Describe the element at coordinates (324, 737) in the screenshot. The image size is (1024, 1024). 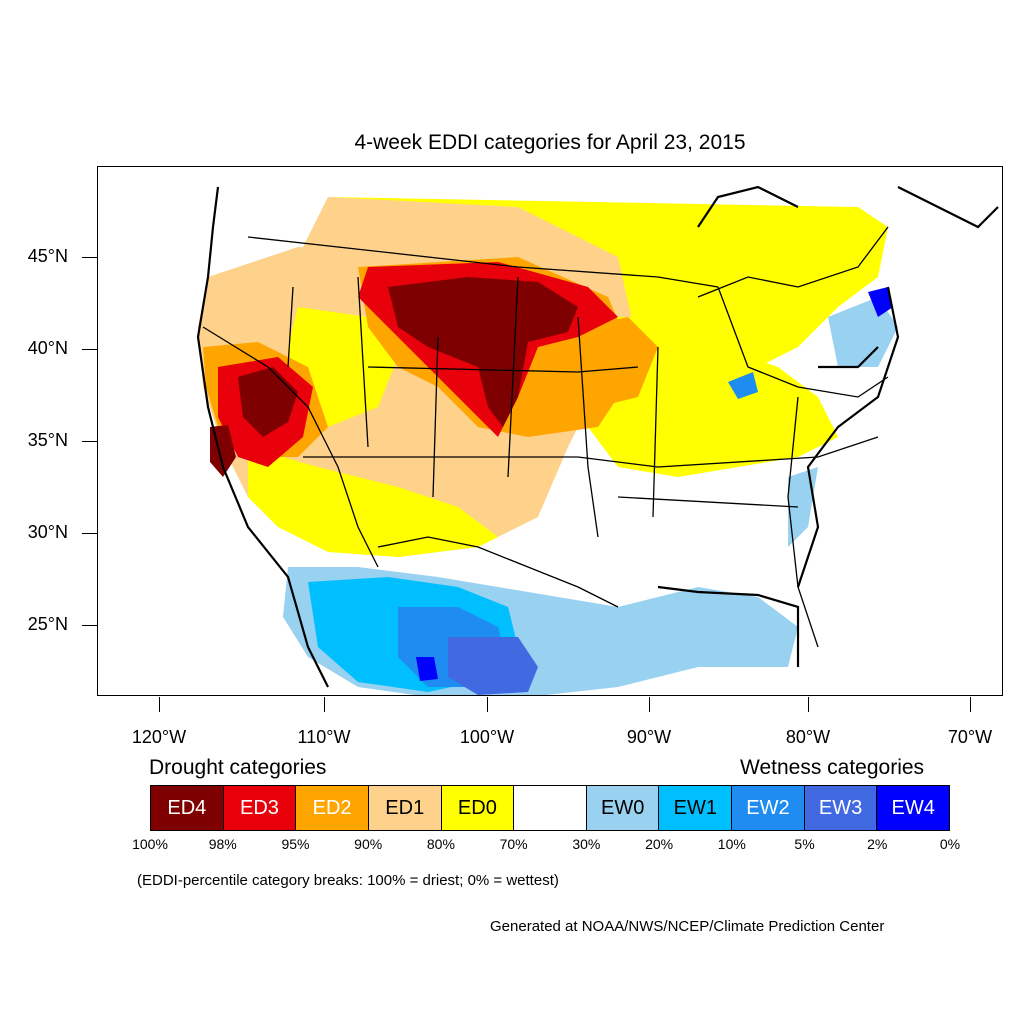
I see `lon-label-110: 110°W` at that location.